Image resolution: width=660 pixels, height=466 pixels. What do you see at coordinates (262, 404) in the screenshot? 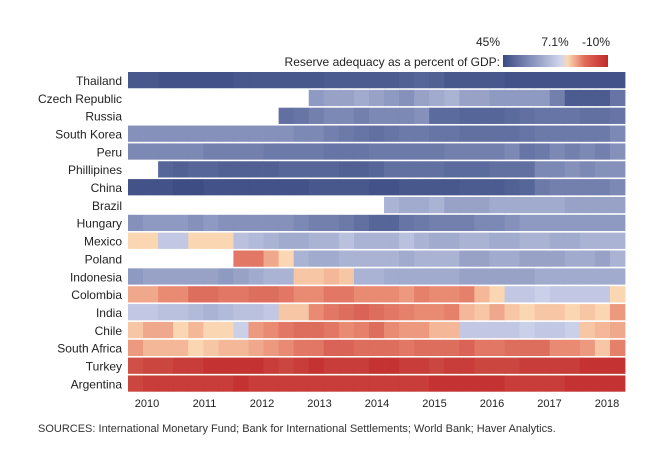
I see `x-tick-label: 2012` at bounding box center [262, 404].